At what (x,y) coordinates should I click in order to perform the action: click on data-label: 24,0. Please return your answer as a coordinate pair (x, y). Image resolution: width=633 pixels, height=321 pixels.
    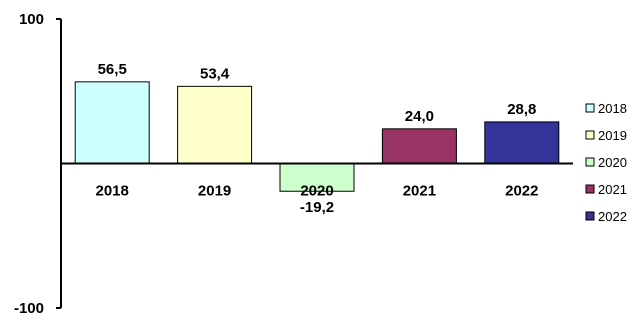
    Looking at the image, I should click on (419, 116).